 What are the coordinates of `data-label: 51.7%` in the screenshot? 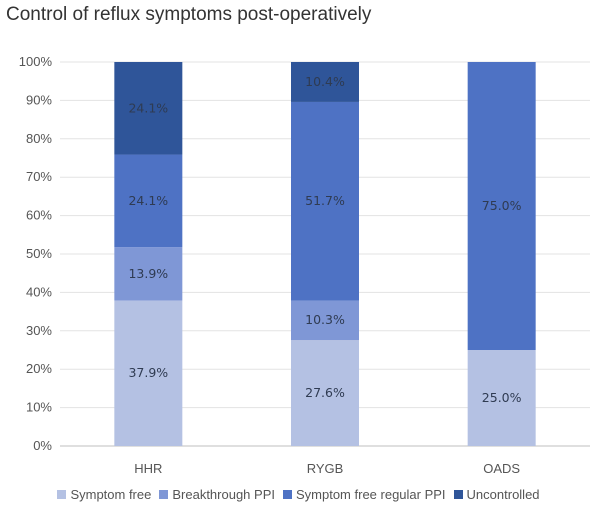 It's located at (325, 200).